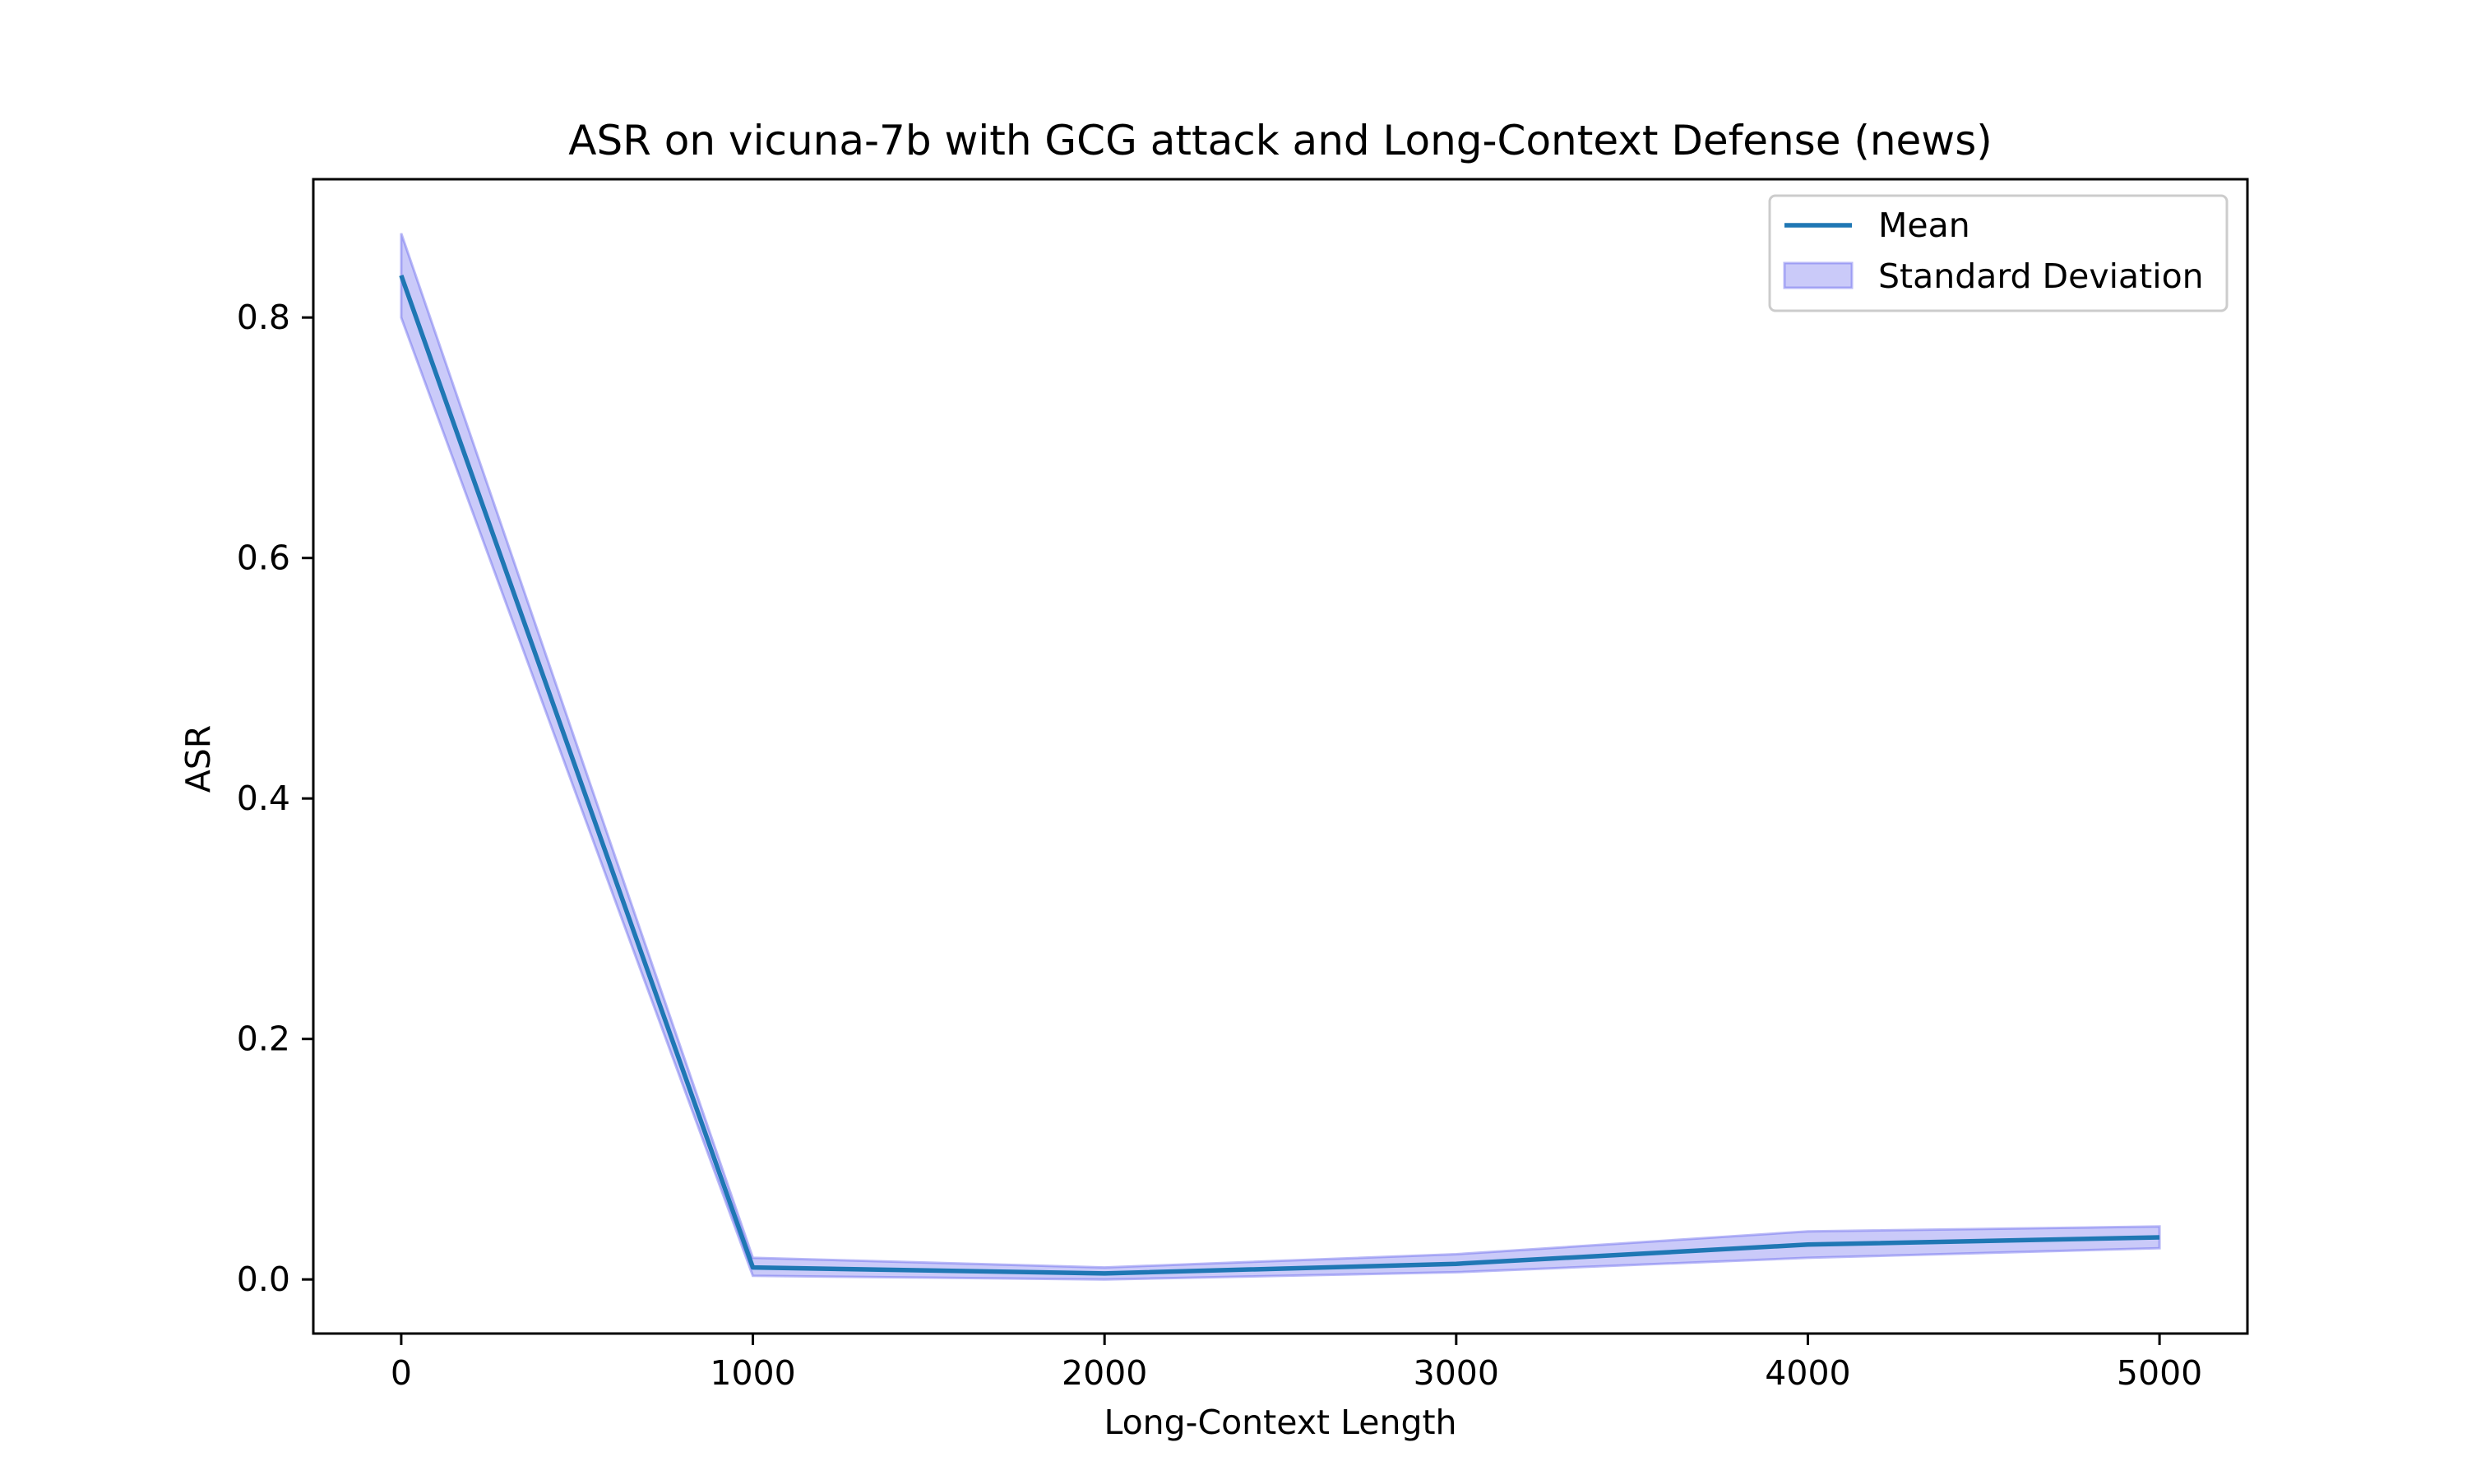 The width and height of the screenshot is (2467, 1484). I want to click on x-tick-label: 2000, so click(1104, 1373).